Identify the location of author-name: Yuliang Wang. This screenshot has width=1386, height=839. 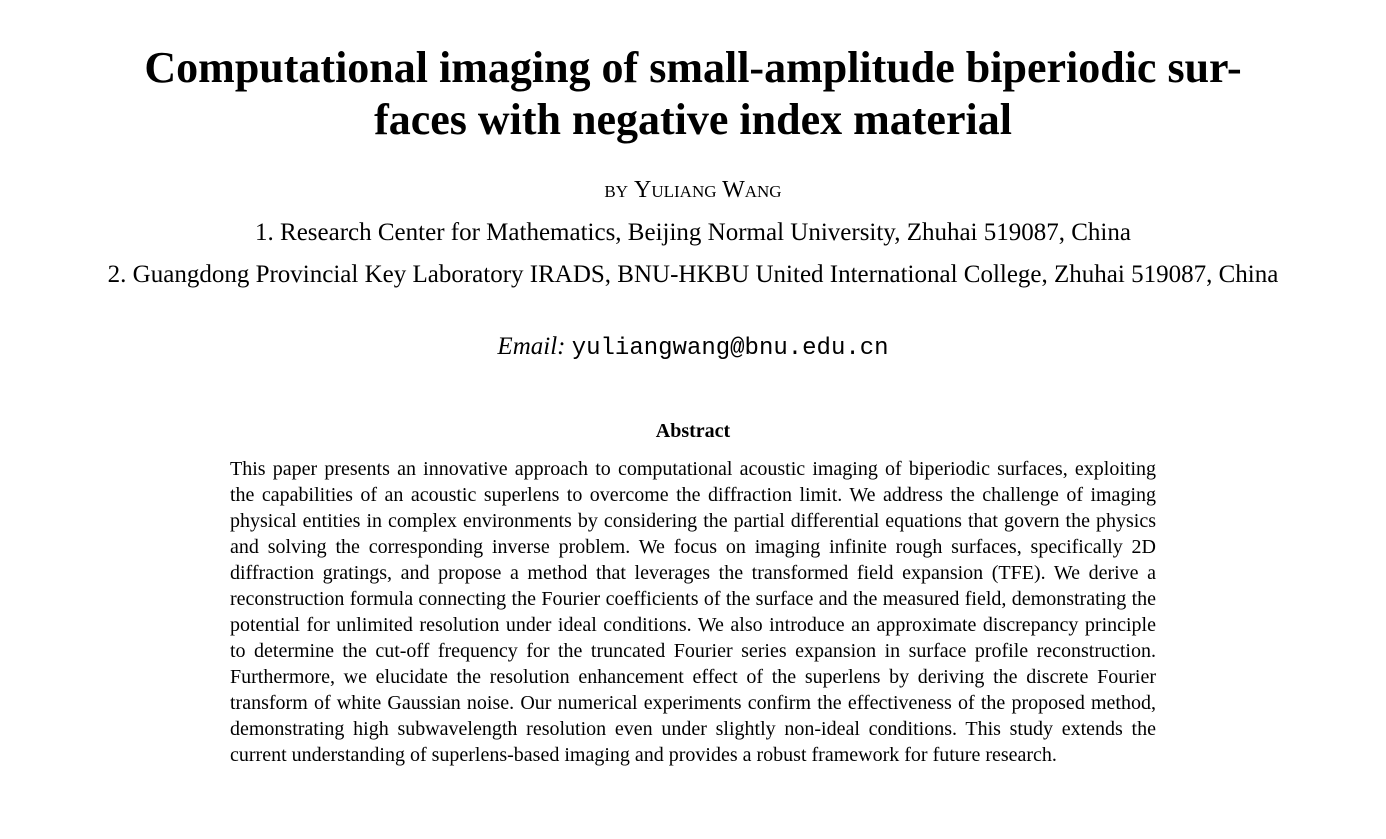
(708, 190).